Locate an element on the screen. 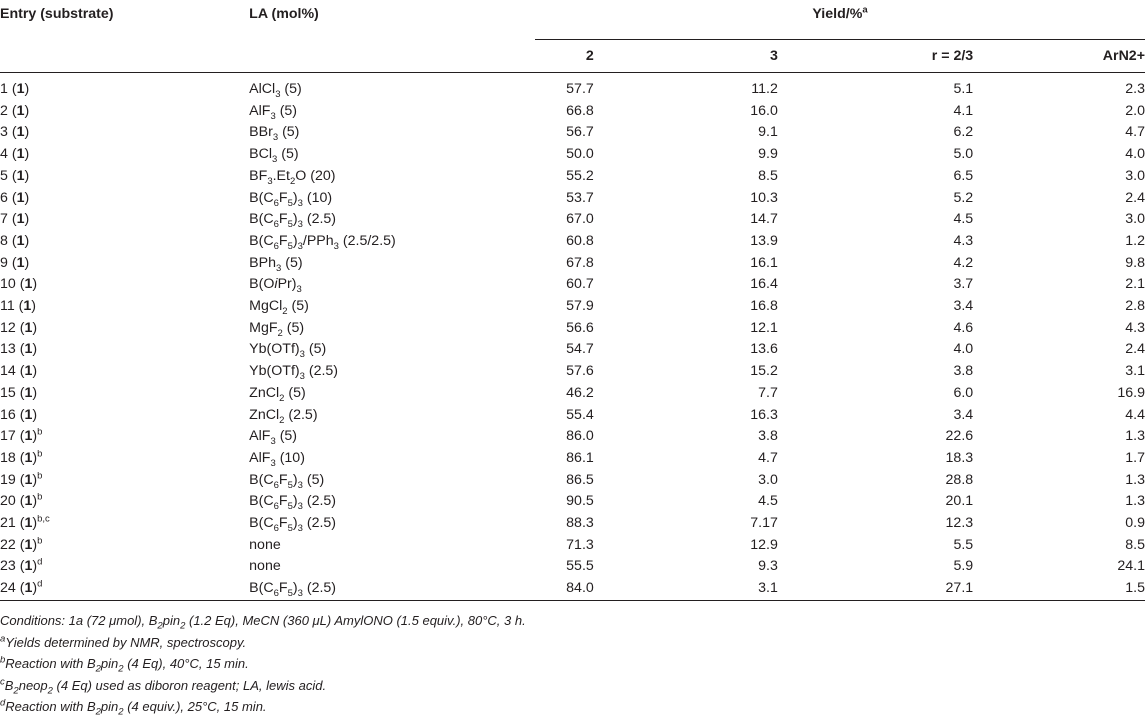 The height and width of the screenshot is (718, 1145). yield-3-cell: 12.1 is located at coordinates (764, 327).